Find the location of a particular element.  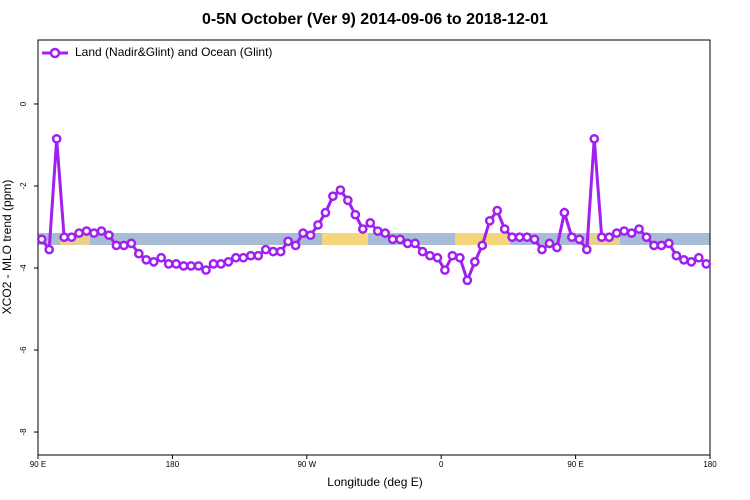

y-tick-label: -2 is located at coordinates (23, 186).